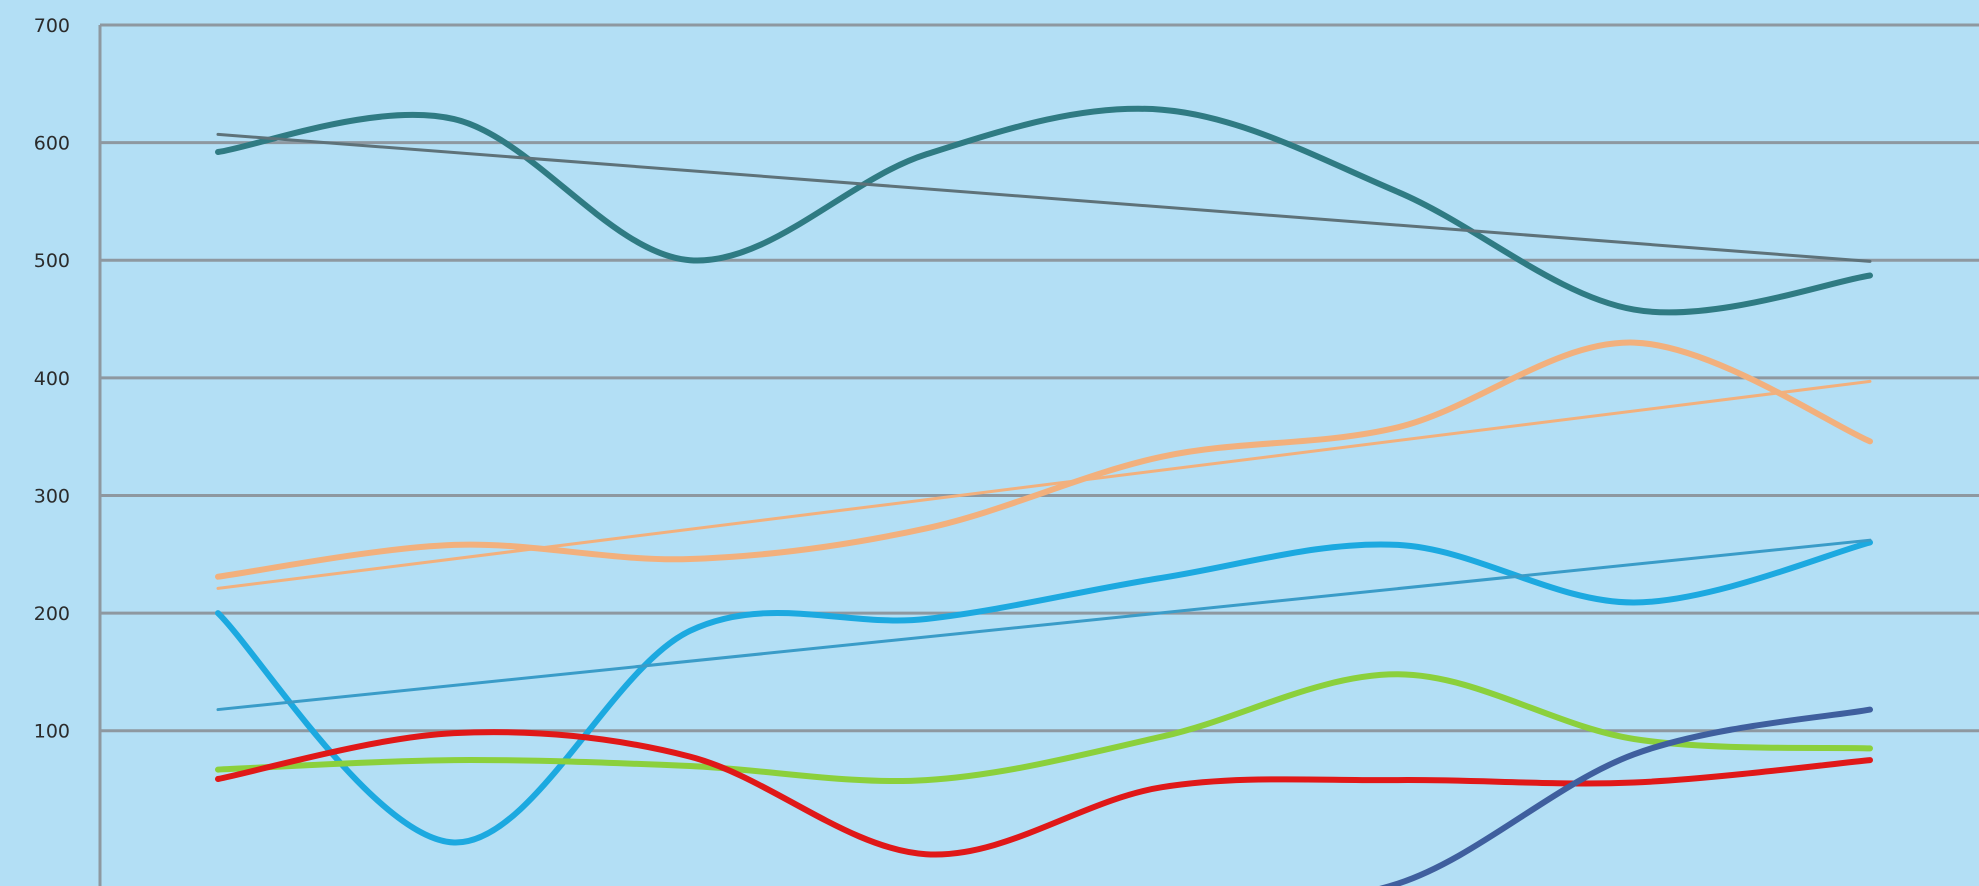  Describe the element at coordinates (52, 496) in the screenshot. I see `y-tick-label-300: 300` at that location.